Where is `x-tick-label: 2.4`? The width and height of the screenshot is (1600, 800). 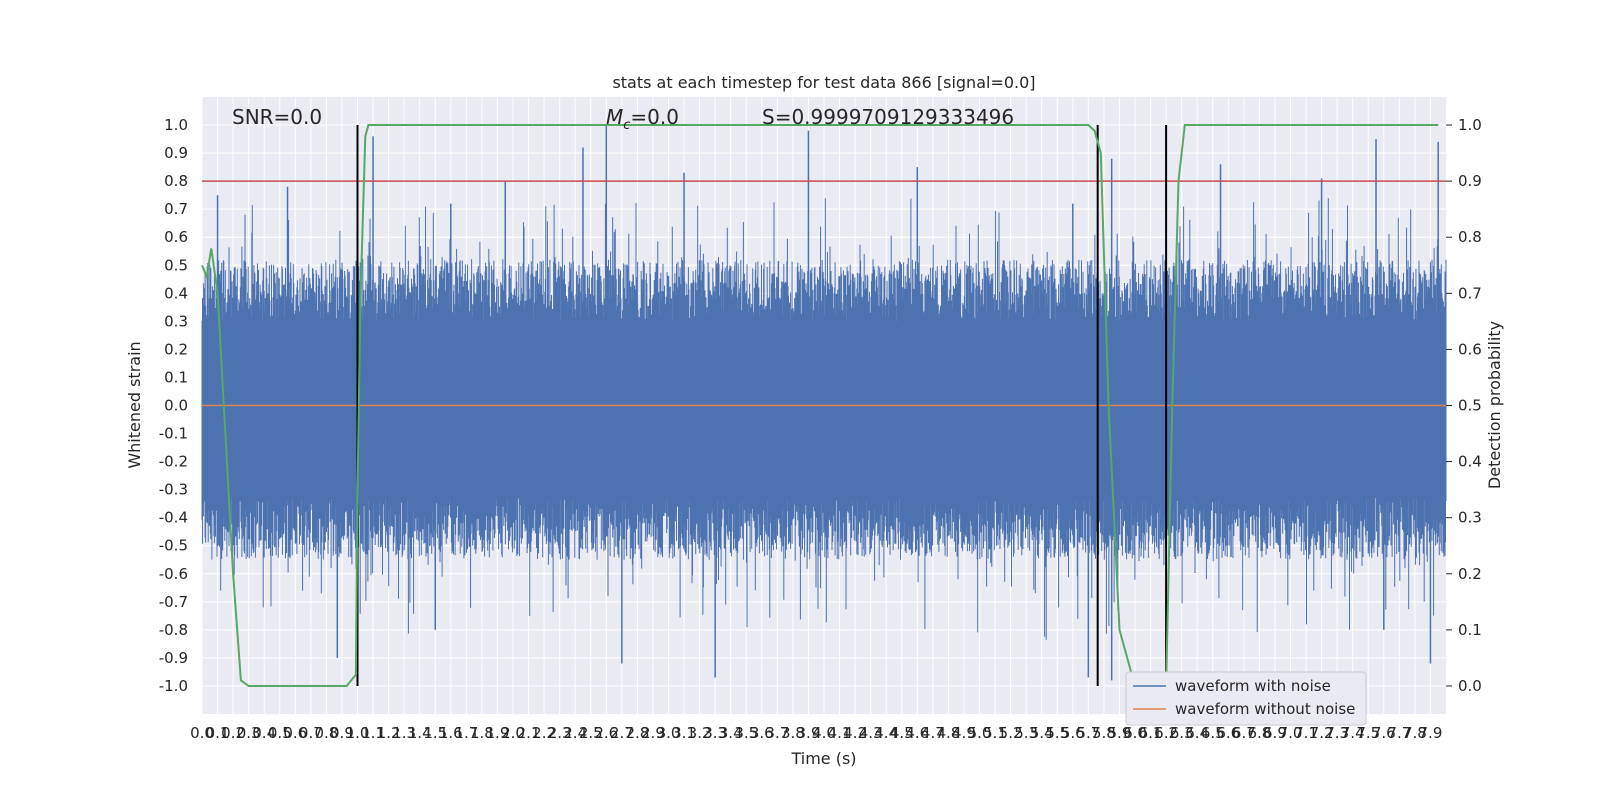
x-tick-label: 2.4 is located at coordinates (575, 733).